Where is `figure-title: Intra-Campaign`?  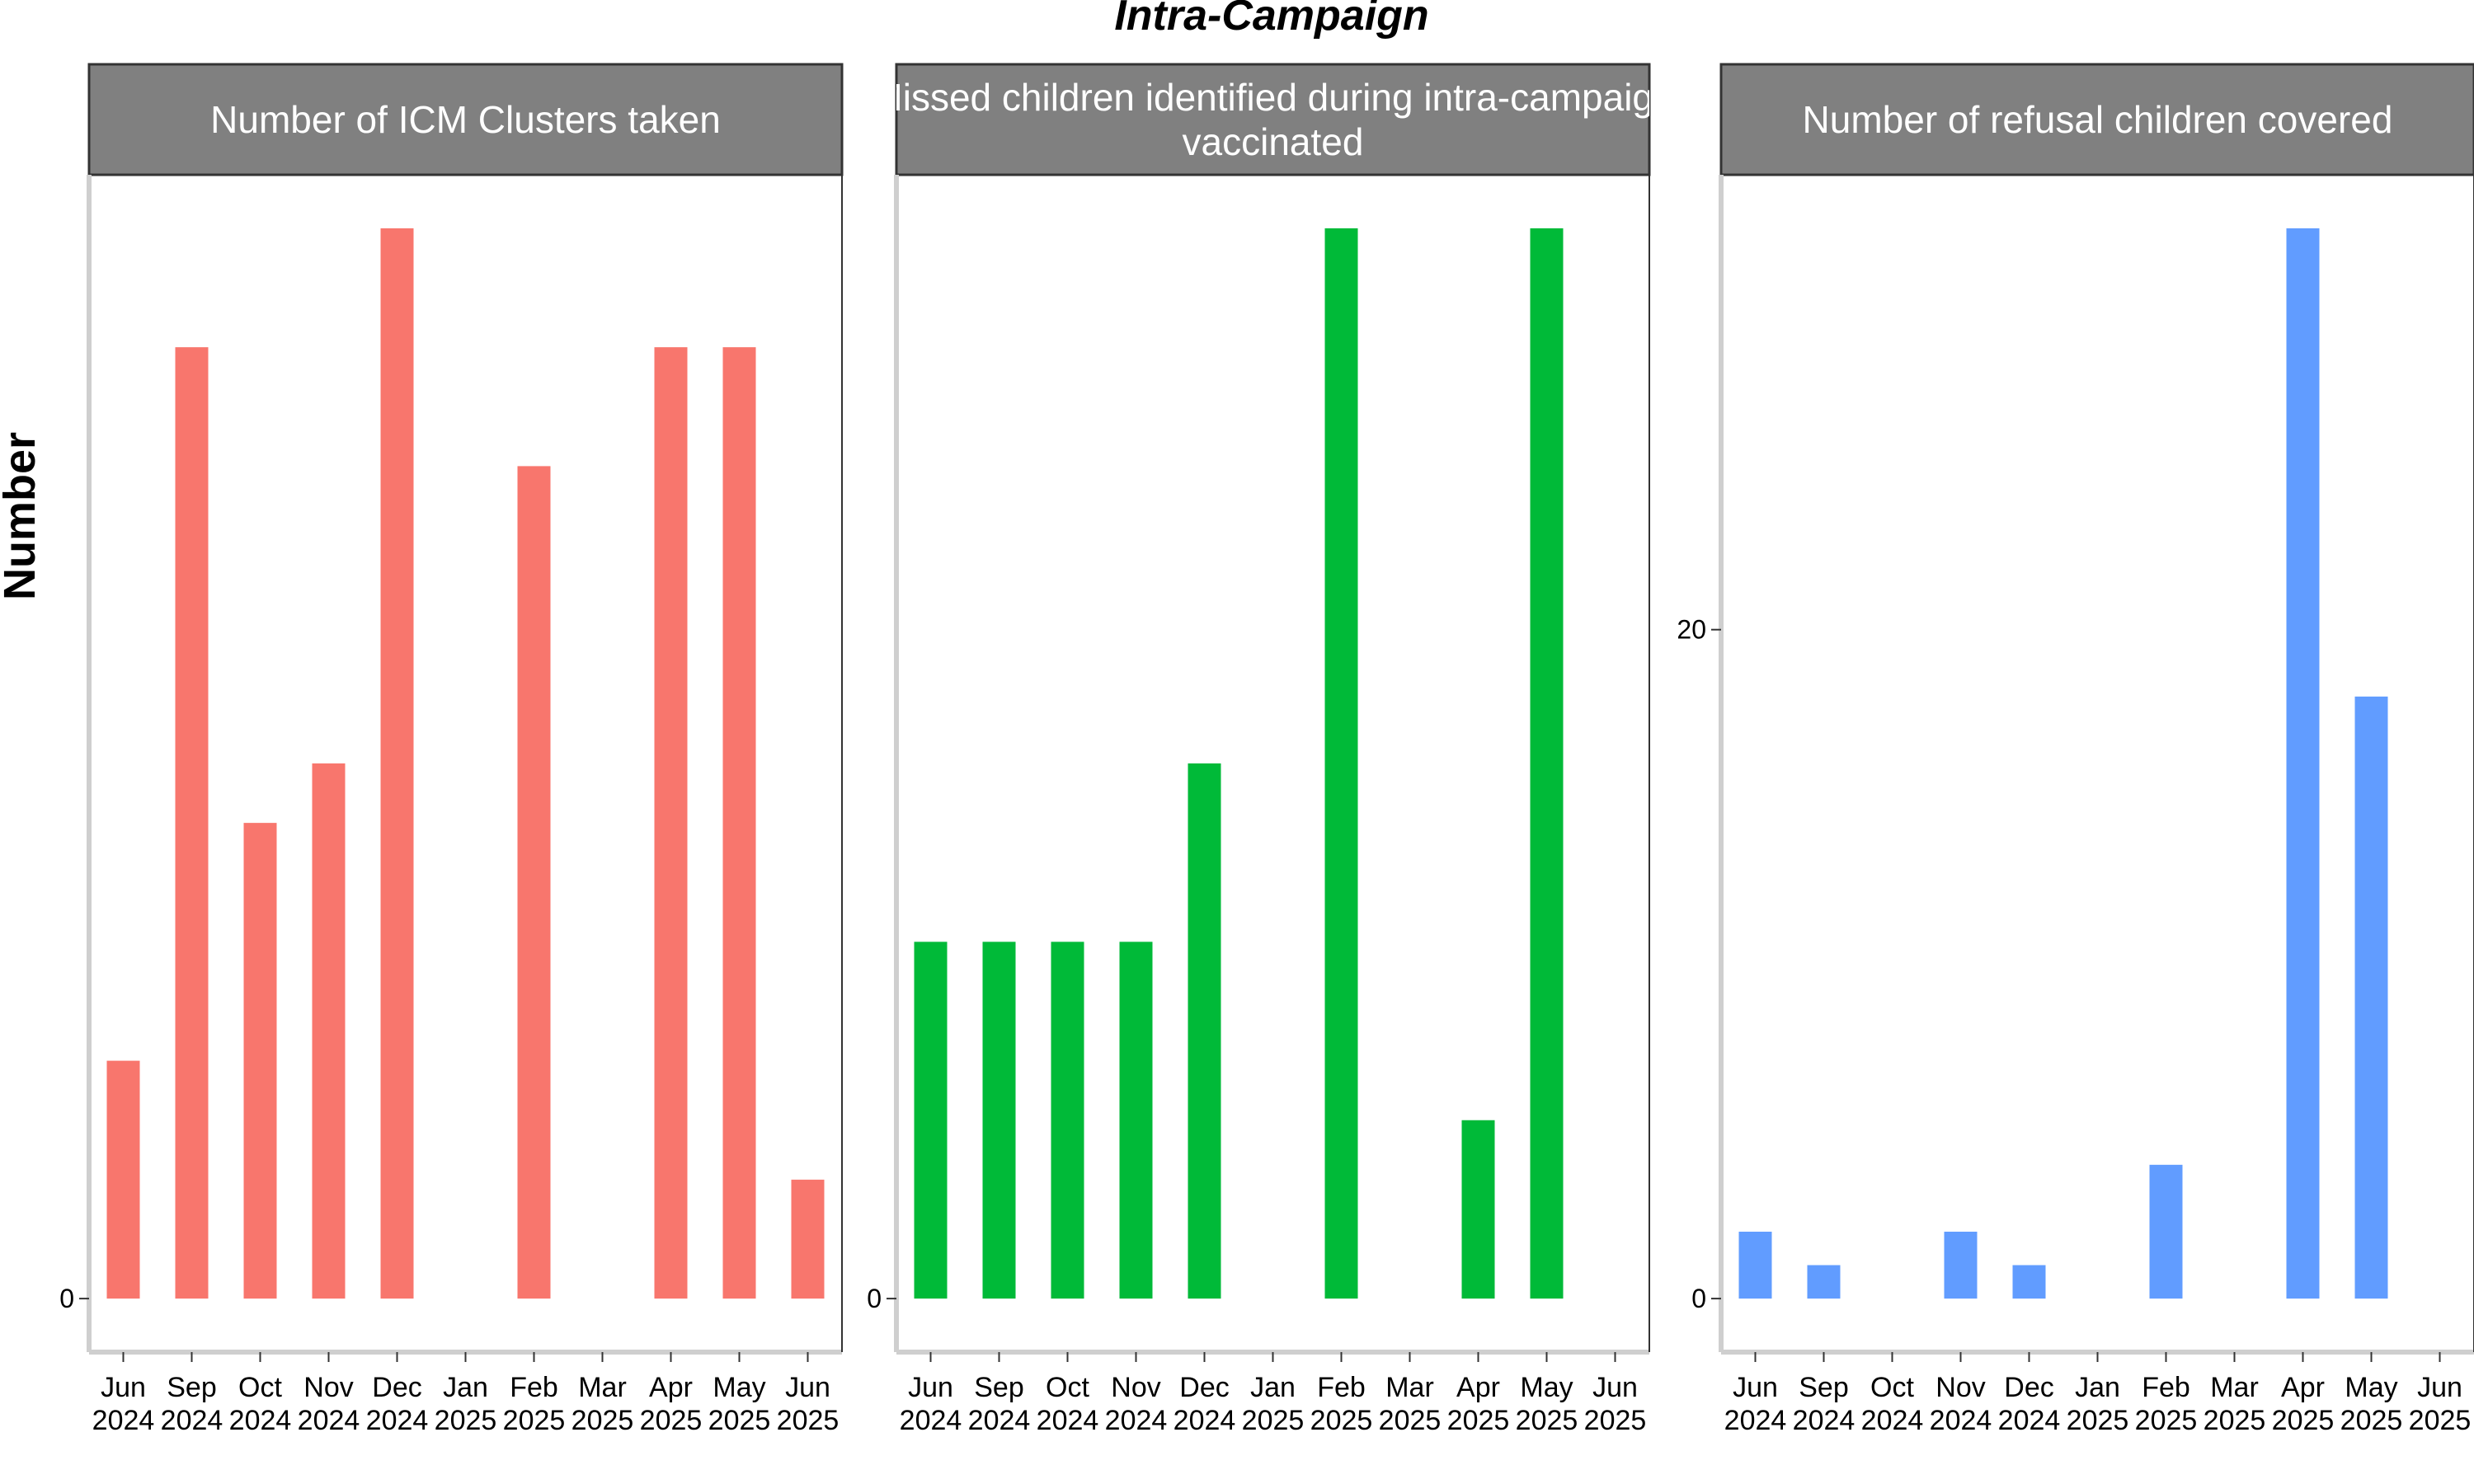 figure-title: Intra-Campaign is located at coordinates (1271, 20).